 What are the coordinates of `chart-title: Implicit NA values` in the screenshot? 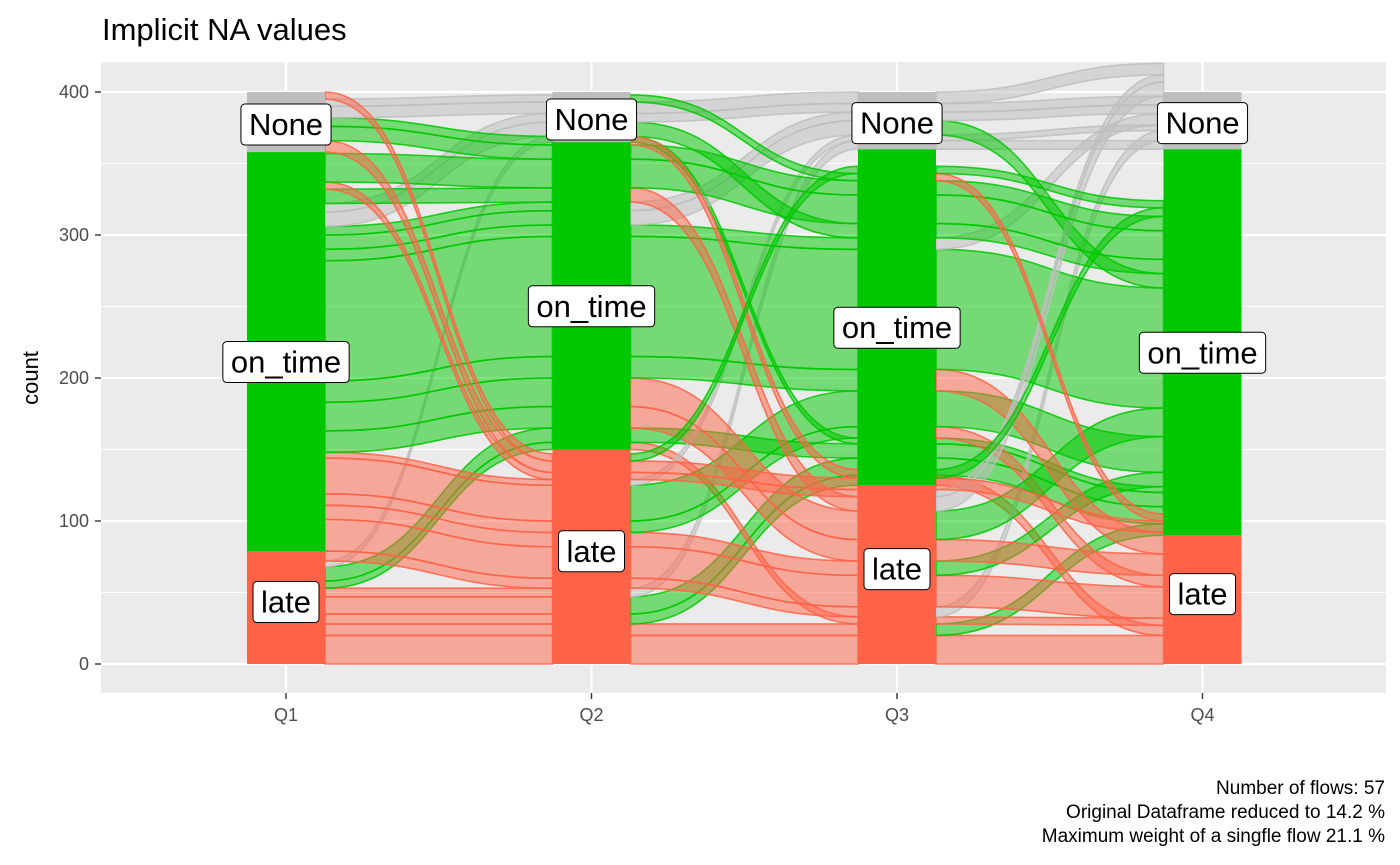 It's located at (224, 29).